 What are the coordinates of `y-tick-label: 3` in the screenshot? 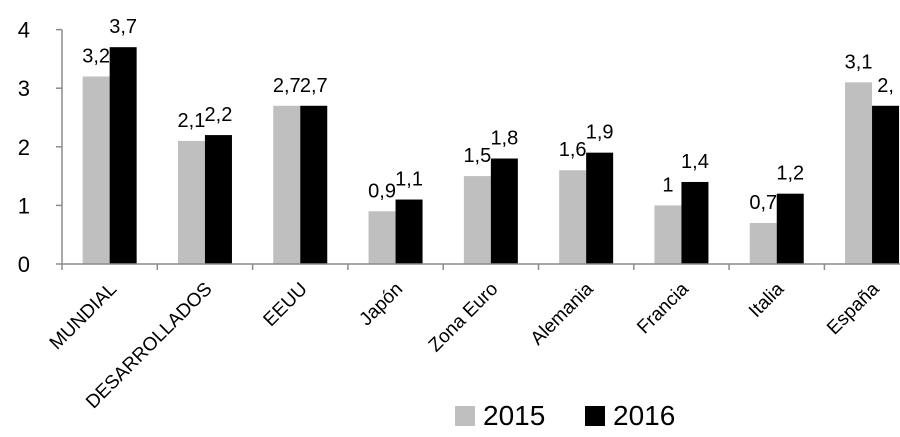 It's located at (24, 88).